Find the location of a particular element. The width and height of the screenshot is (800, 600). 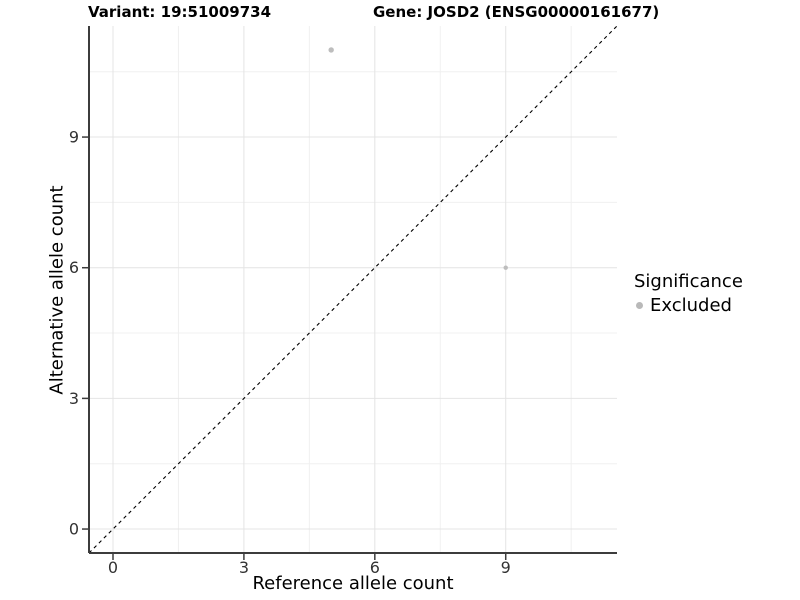

x-tick-label: 6 is located at coordinates (375, 567).